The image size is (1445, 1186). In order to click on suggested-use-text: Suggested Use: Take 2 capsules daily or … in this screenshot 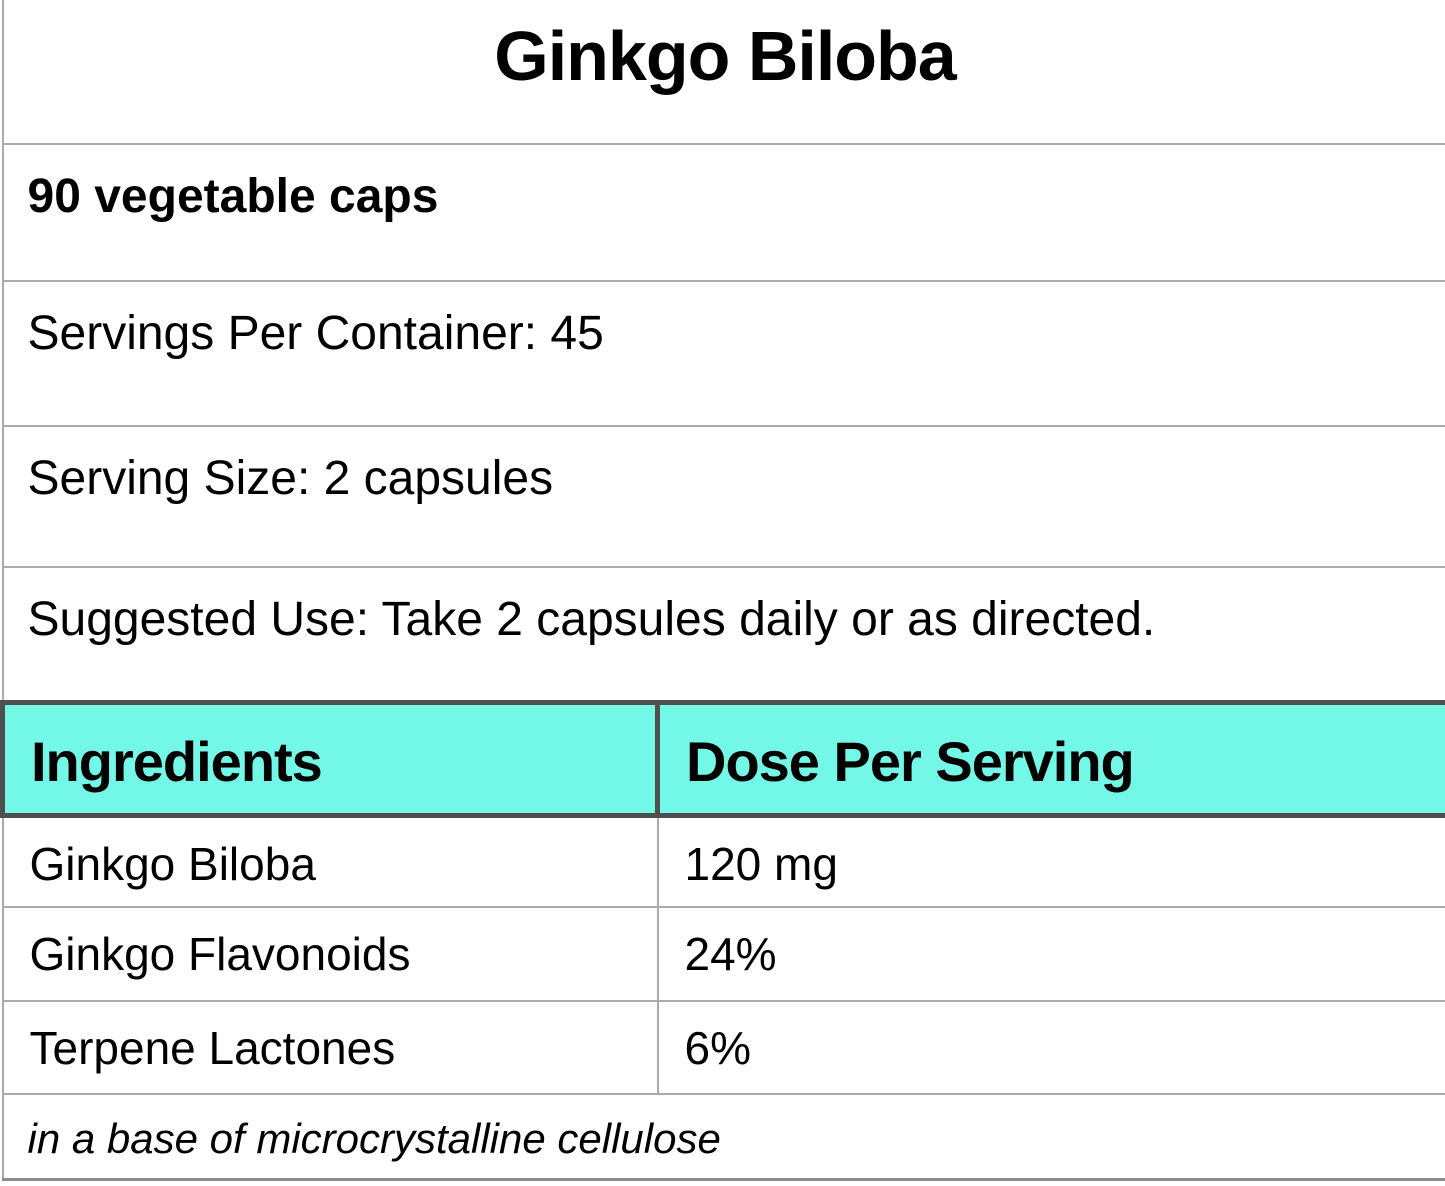, I will do `click(723, 634)`.